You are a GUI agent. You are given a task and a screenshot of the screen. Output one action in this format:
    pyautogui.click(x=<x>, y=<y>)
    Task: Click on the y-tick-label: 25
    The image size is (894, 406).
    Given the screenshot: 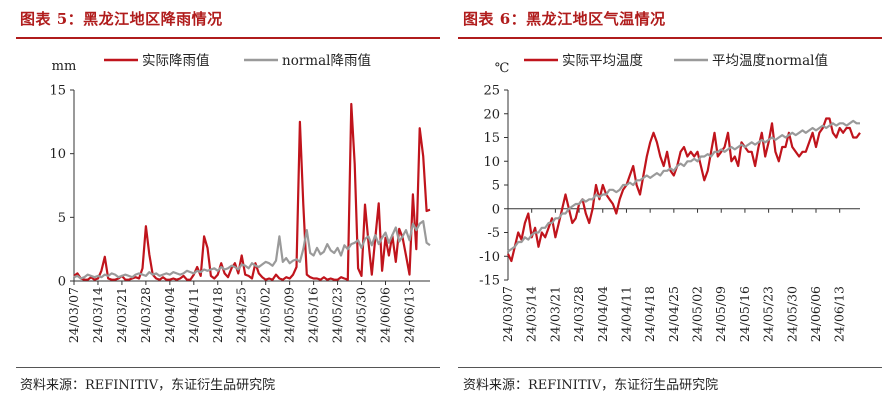 What is the action you would take?
    pyautogui.click(x=491, y=91)
    